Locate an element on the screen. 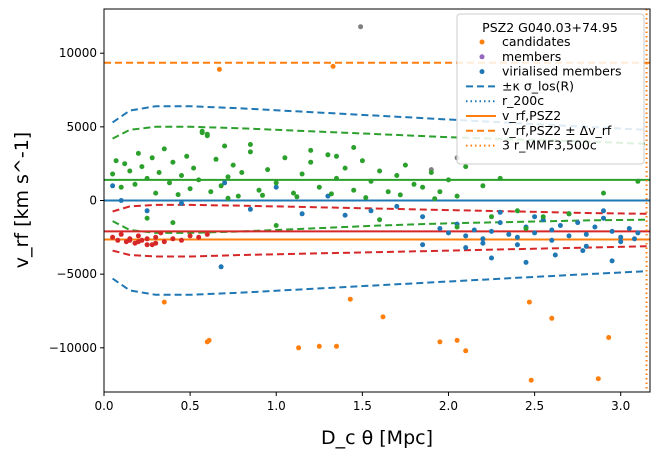  legend-label-sigma: ±κ σ_los(R) is located at coordinates (538, 85).